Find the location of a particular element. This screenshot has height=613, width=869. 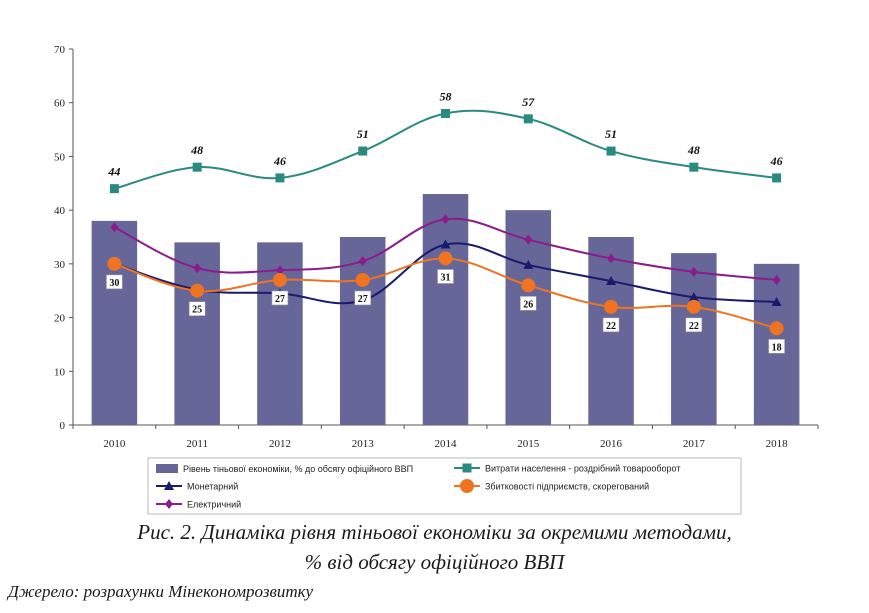

legend-frame is located at coordinates (444, 486).